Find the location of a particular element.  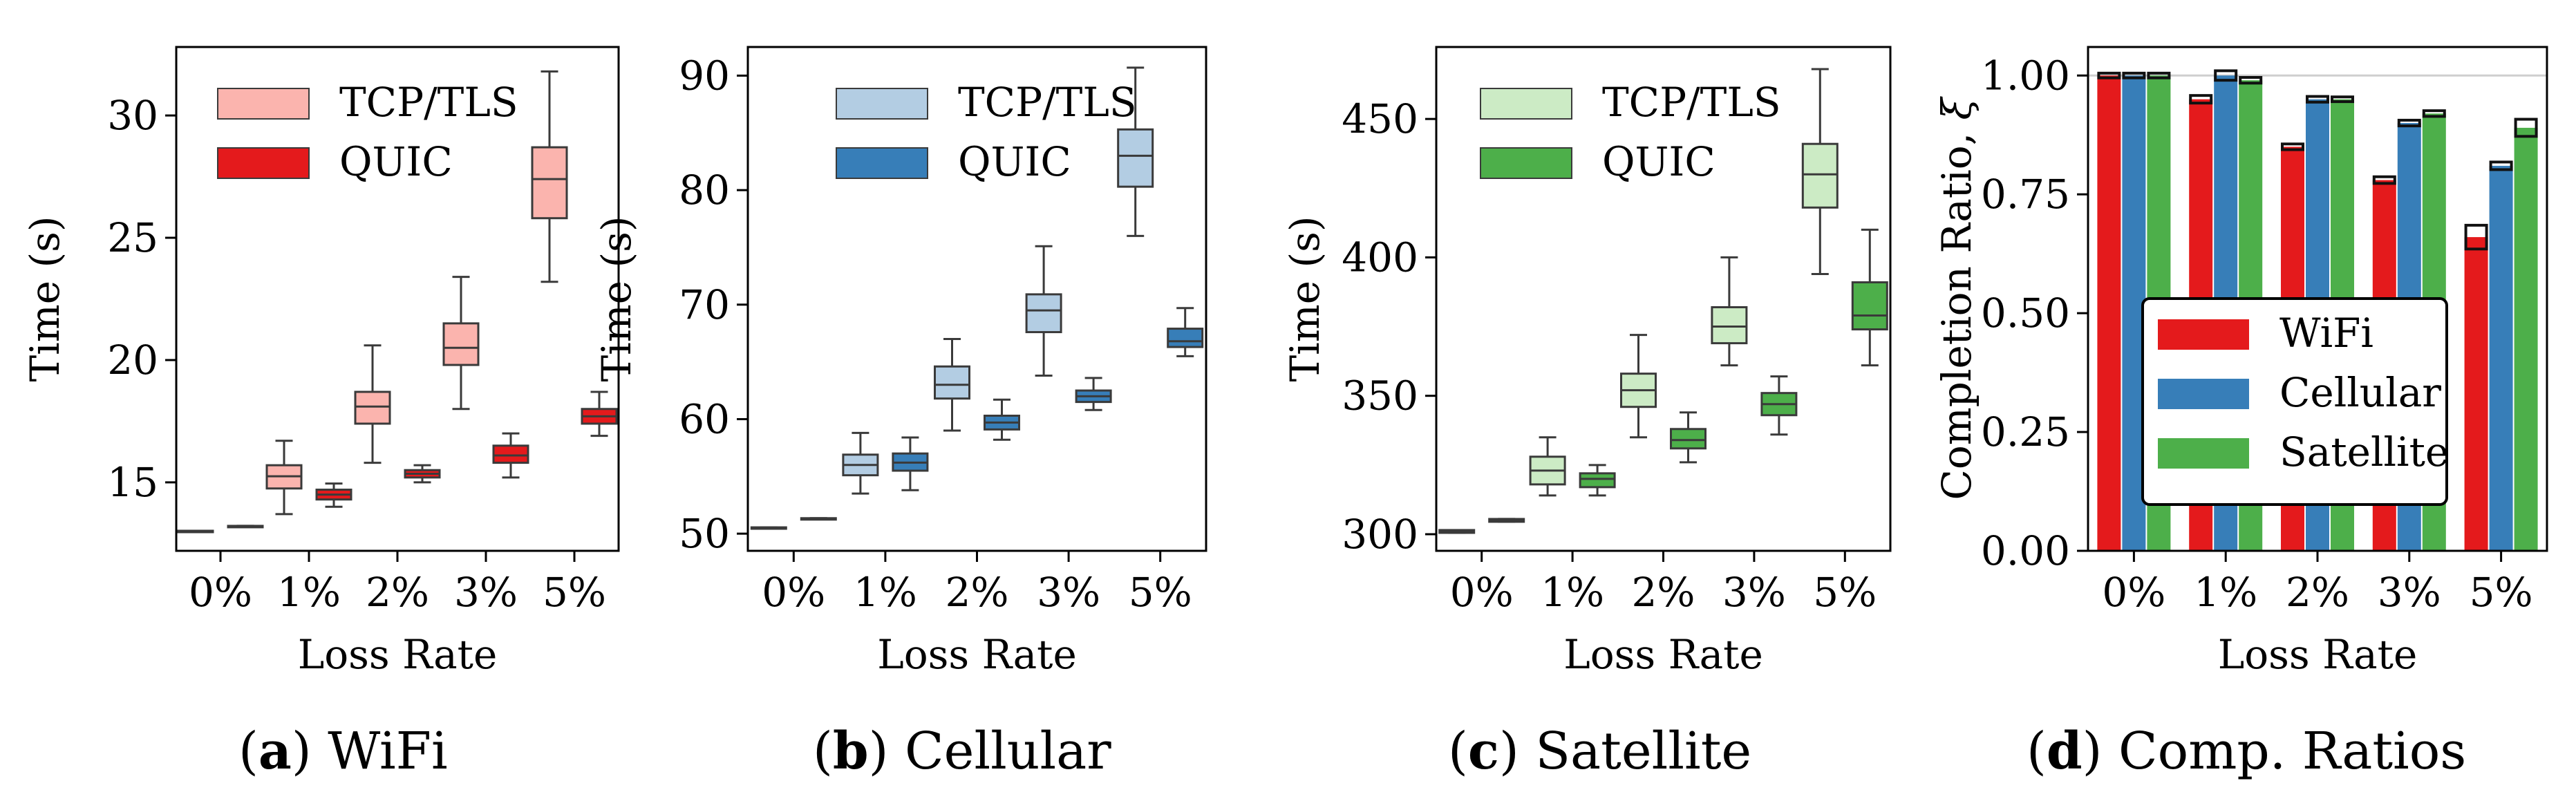

y-tick-label: 1.00 is located at coordinates (2025, 75).